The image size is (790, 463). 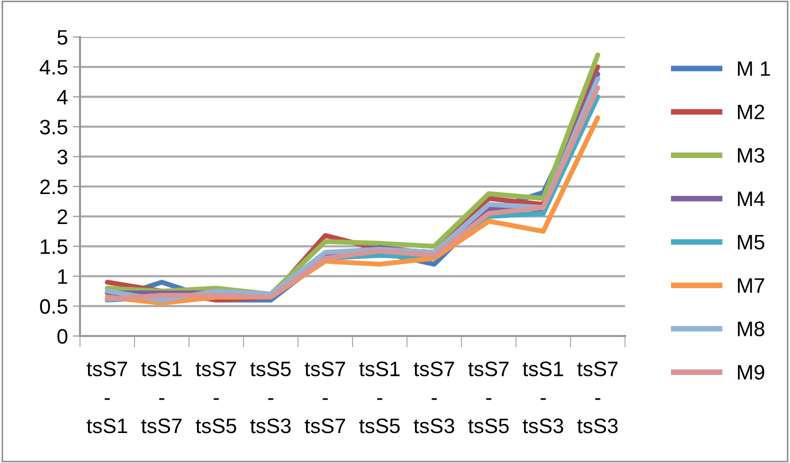 What do you see at coordinates (325, 398) in the screenshot?
I see `x-tick-label: tsS7 - tsS7` at bounding box center [325, 398].